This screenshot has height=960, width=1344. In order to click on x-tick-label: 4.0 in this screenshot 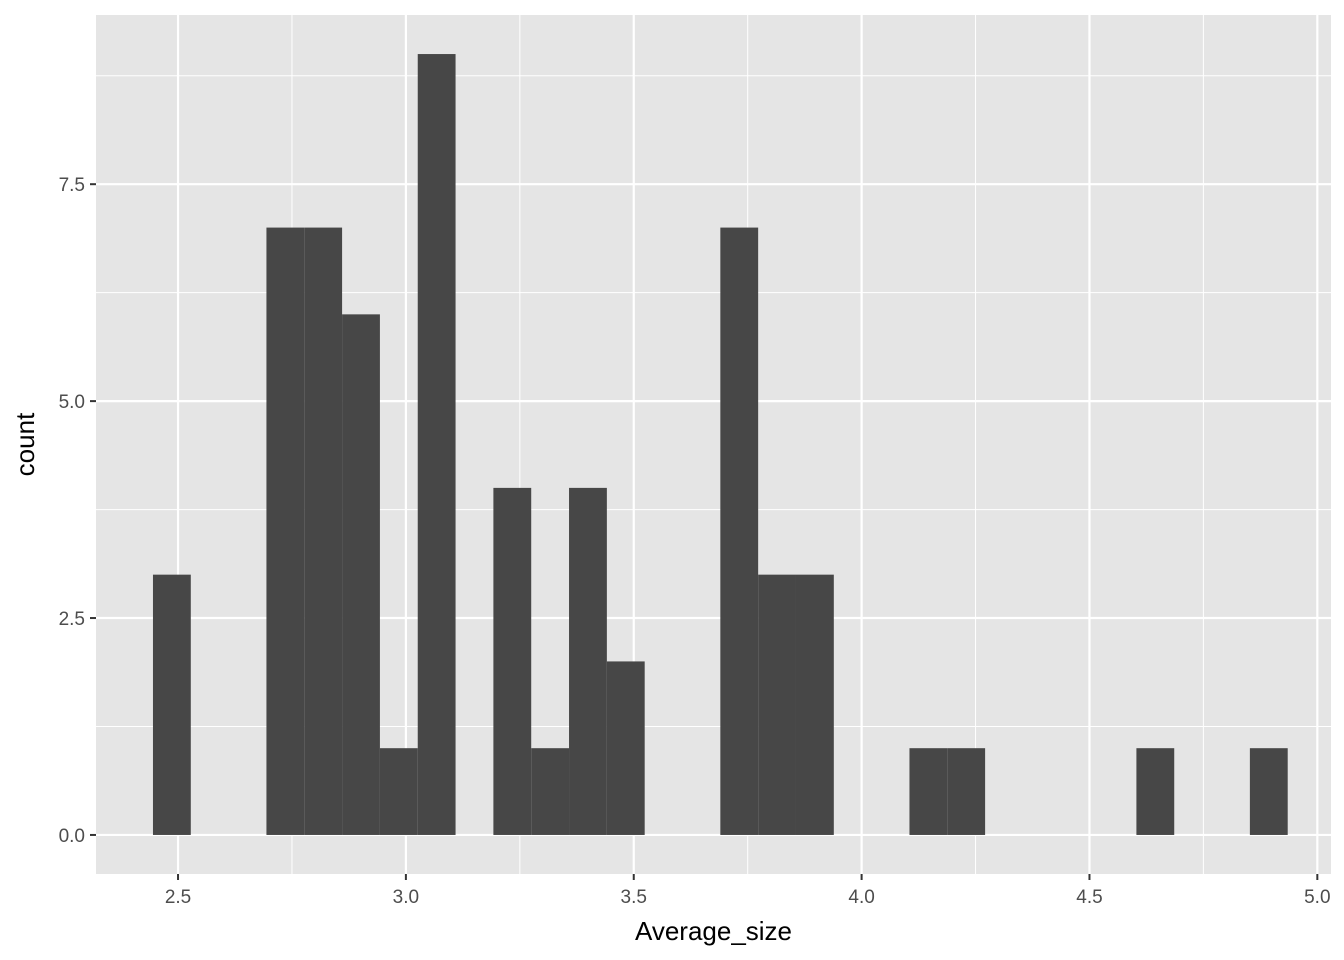, I will do `click(861, 897)`.